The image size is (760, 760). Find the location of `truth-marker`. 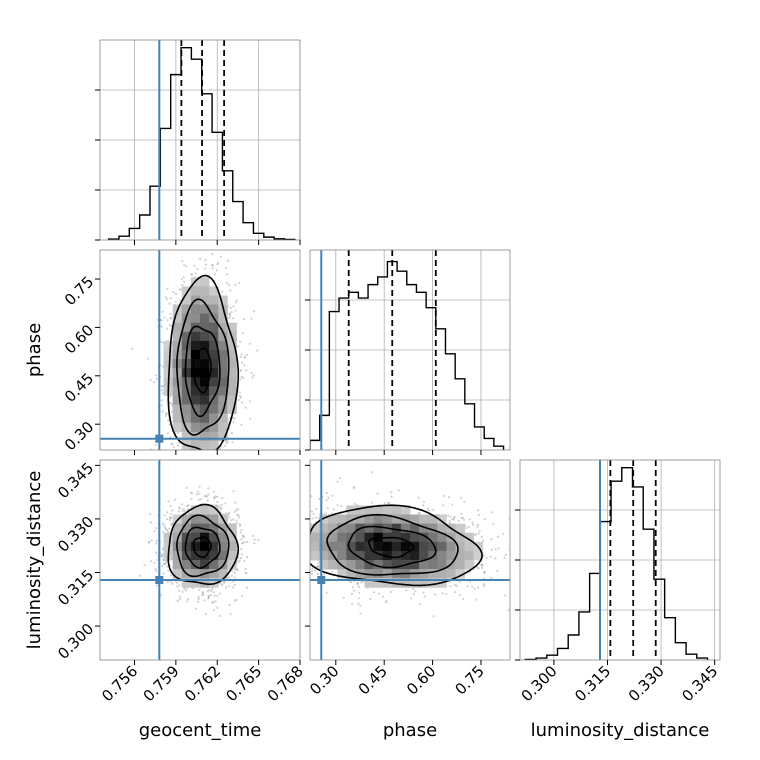

truth-marker is located at coordinates (159, 580).